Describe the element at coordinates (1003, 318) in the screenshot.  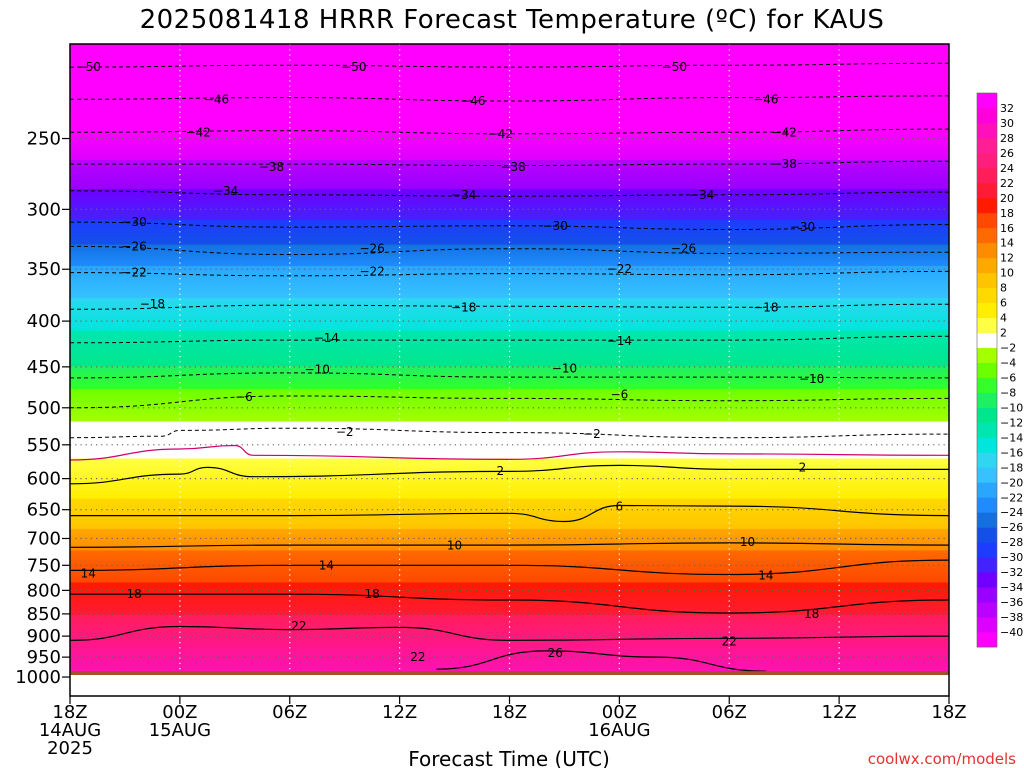
I see `colorbar-tick-label: 4` at that location.